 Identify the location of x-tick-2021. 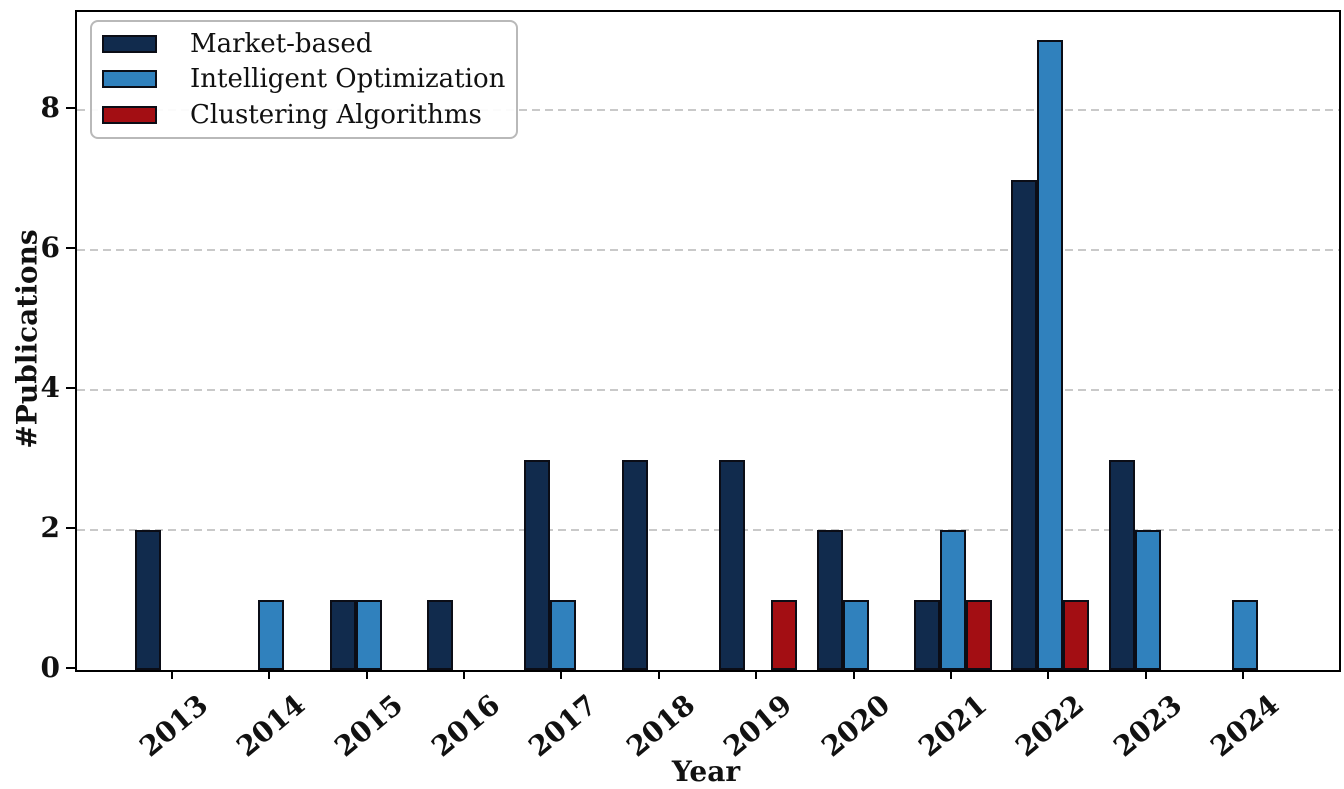
(951, 674).